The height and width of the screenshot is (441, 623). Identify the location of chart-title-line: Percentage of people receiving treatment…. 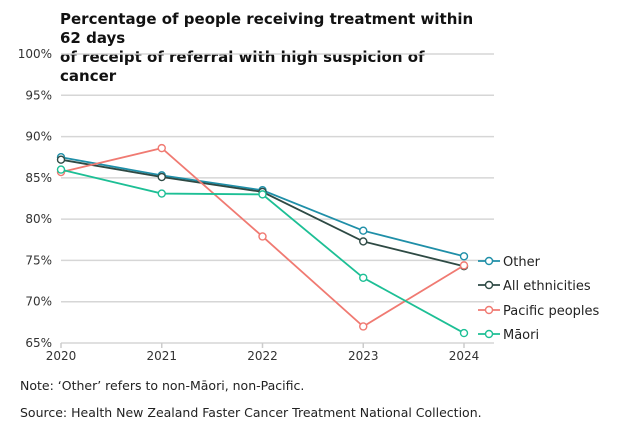
(267, 28).